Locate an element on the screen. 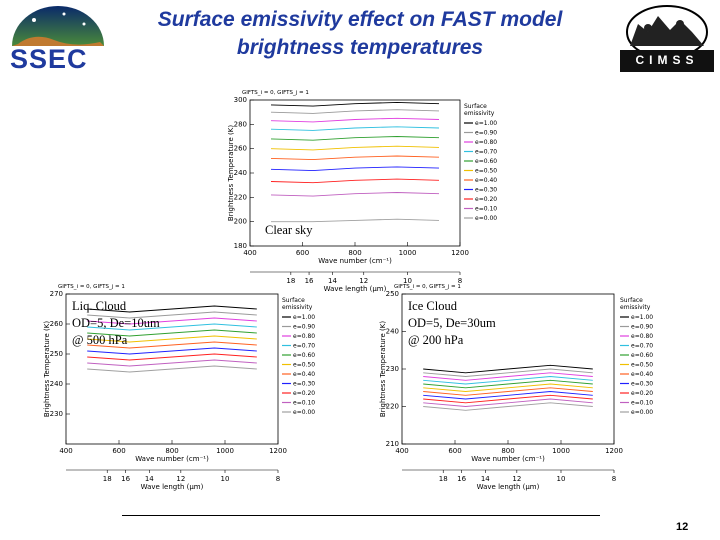 The image size is (720, 540). page-number: 12 is located at coordinates (682, 527).